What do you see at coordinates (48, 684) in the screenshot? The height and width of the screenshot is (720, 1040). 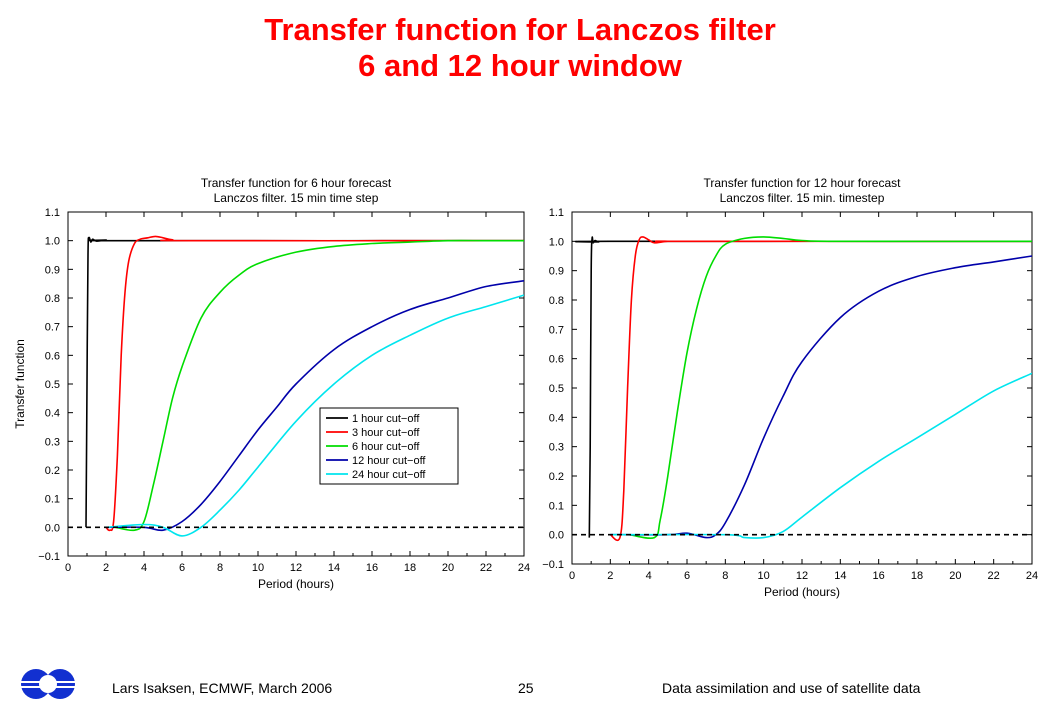 I see `ecmwf-logo-icon` at bounding box center [48, 684].